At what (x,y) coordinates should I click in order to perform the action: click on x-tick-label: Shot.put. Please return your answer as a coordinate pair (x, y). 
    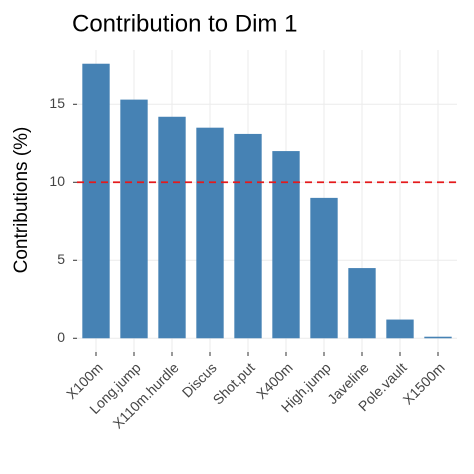
    Looking at the image, I should click on (234, 383).